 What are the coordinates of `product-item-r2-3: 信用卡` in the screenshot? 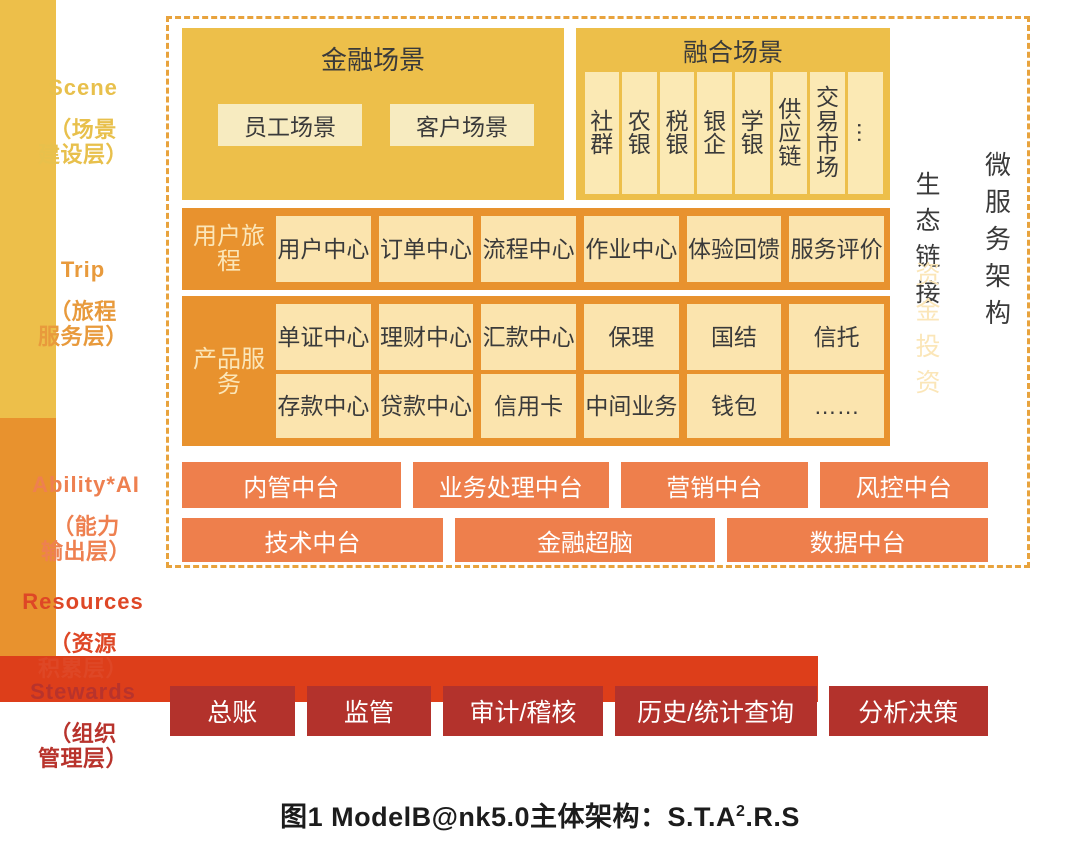 It's located at (528, 406).